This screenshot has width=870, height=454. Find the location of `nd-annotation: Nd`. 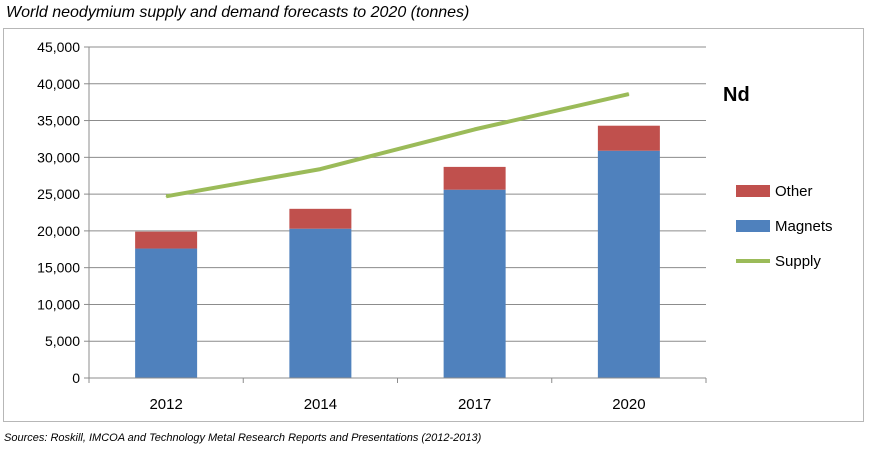

nd-annotation: Nd is located at coordinates (736, 95).